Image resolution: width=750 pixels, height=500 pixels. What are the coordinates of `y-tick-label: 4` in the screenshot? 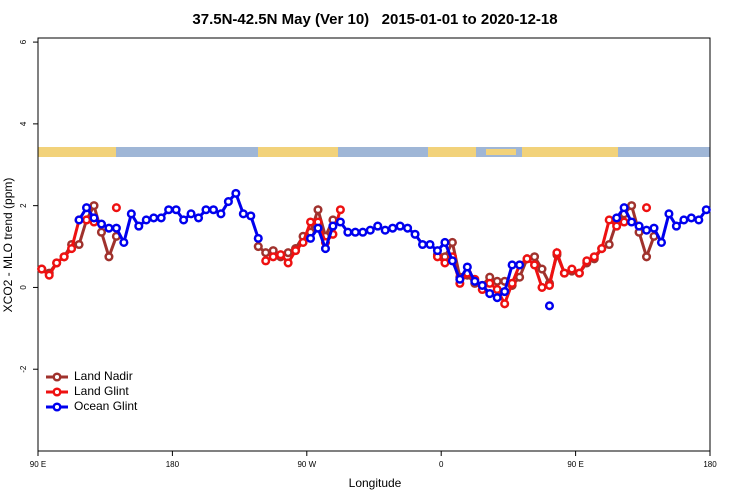 It's located at (23, 123).